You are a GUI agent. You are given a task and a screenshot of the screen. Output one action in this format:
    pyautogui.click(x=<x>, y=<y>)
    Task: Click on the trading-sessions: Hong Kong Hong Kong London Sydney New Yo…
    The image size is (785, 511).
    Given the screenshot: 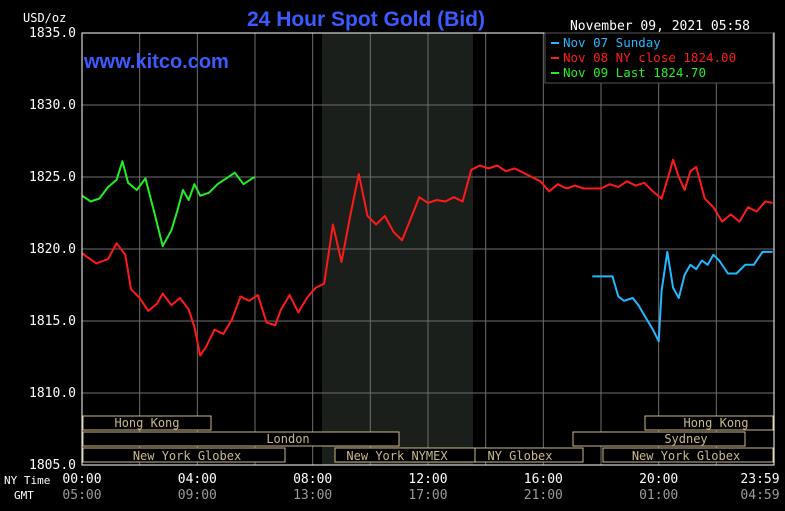 What is the action you would take?
    pyautogui.click(x=428, y=439)
    